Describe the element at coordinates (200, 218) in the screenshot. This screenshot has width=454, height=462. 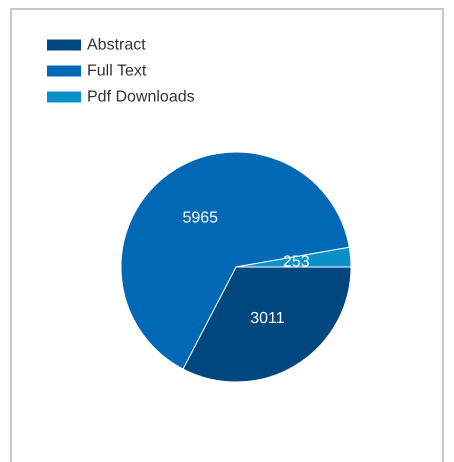
I see `data-label: 5965` at that location.